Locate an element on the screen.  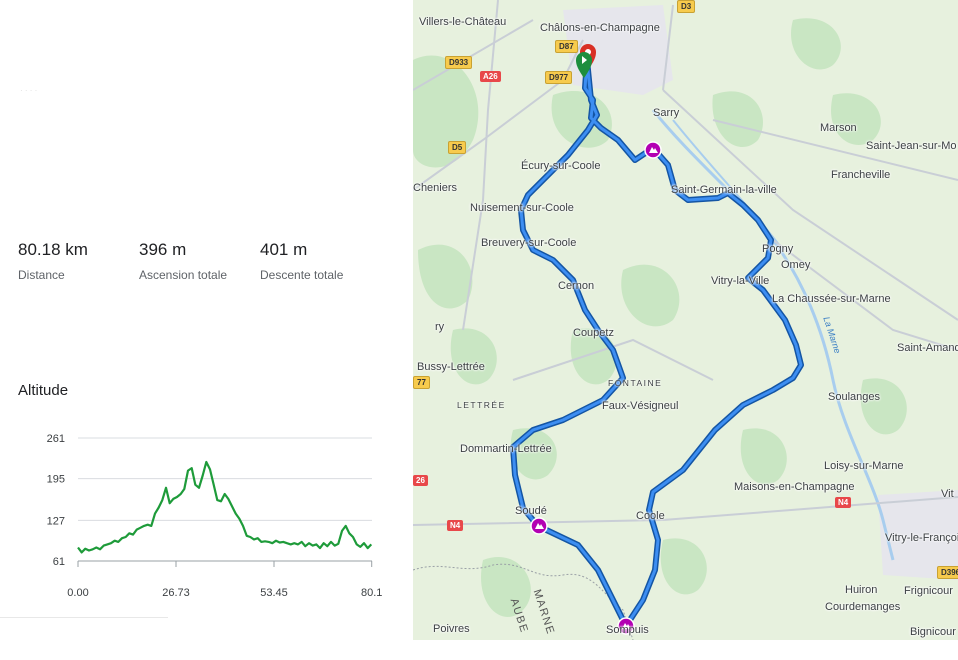
x-tick-label: 0.00 is located at coordinates (77, 593).